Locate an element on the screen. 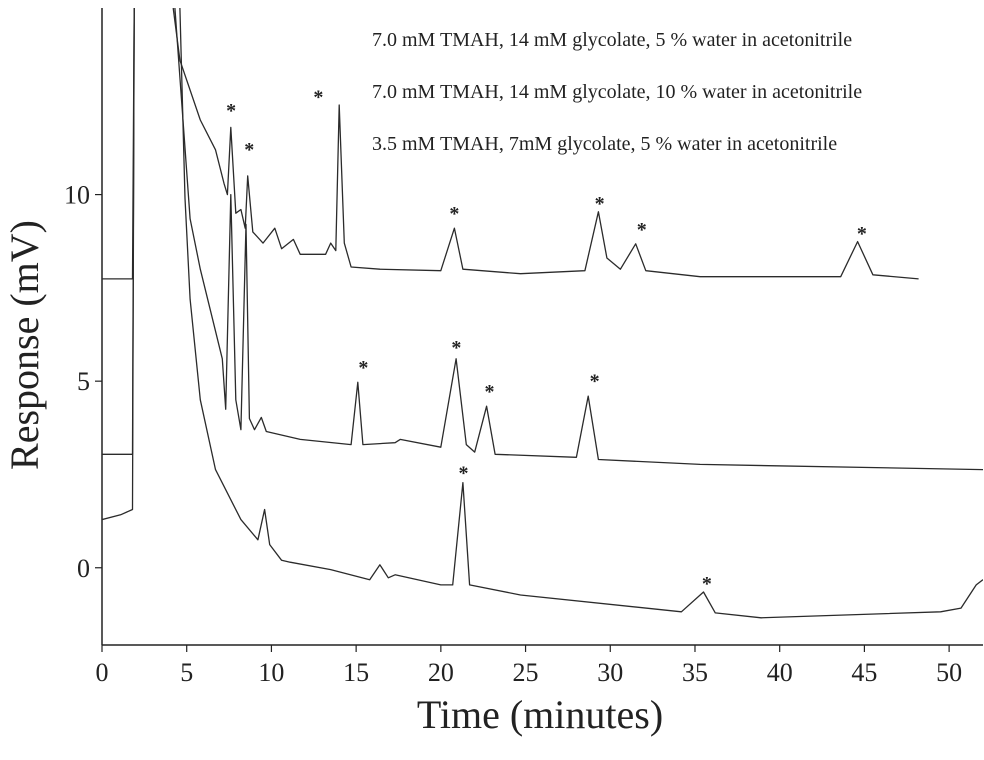 Image resolution: width=984 pixels, height=760 pixels. x-tick-label: 50 is located at coordinates (949, 672).